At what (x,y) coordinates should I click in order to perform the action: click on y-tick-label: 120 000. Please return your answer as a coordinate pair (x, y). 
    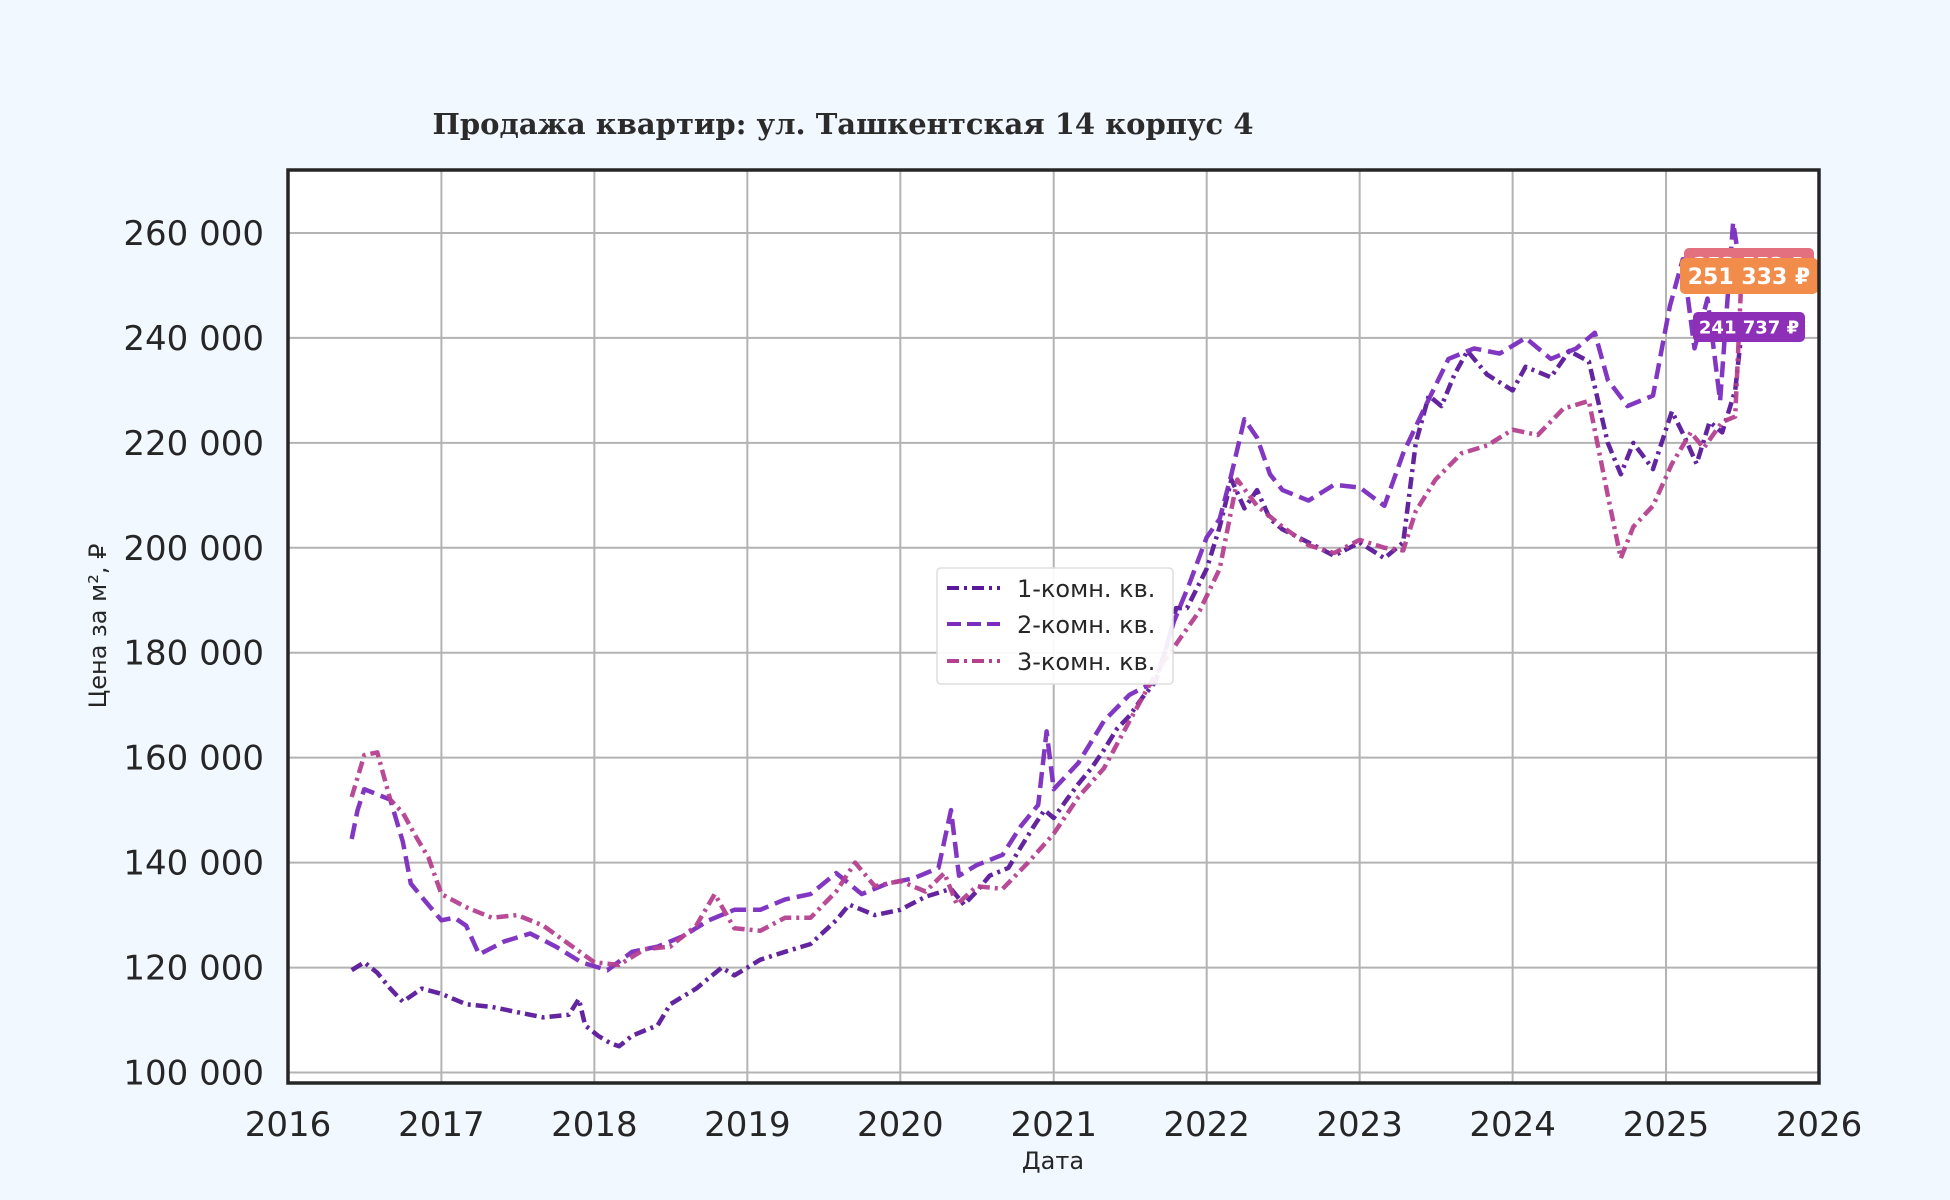
    Looking at the image, I should click on (193, 969).